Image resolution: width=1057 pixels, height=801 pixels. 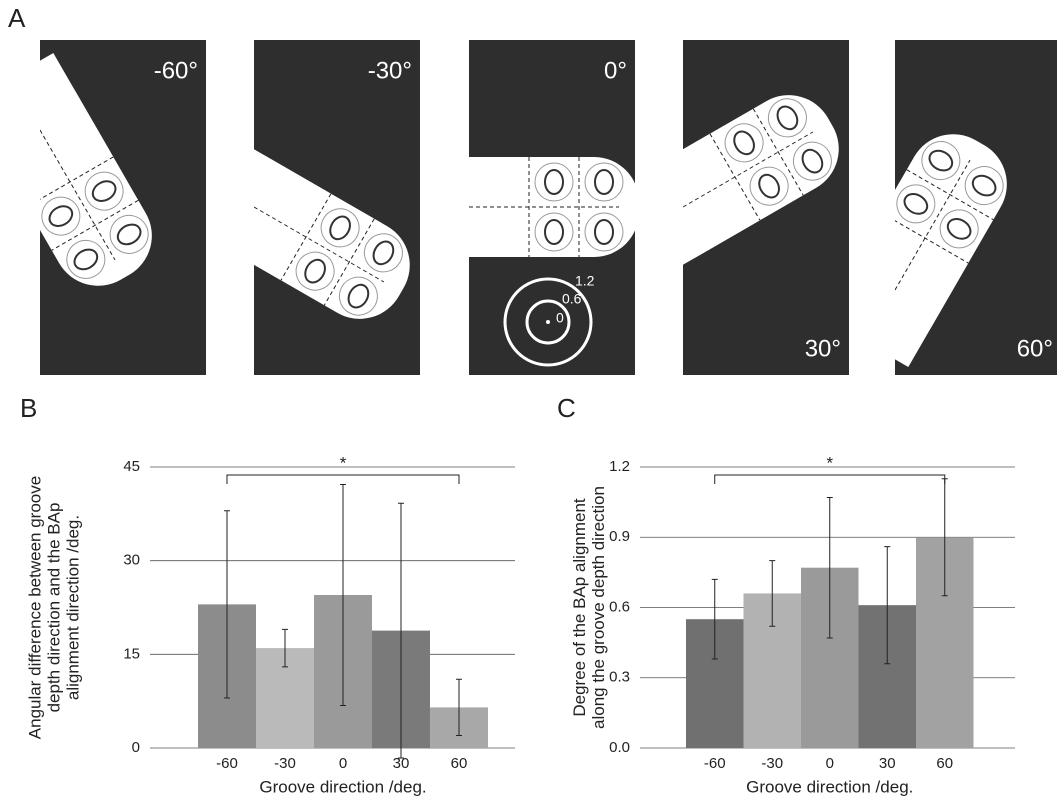 What do you see at coordinates (598, 607) in the screenshot?
I see `y-axis-label: along the groove depth direction` at bounding box center [598, 607].